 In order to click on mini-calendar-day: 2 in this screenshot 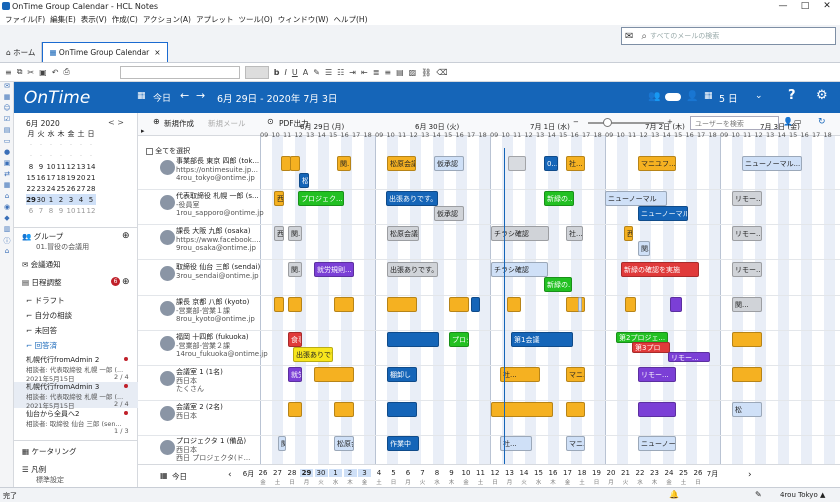, I will do `click(61, 199)`.